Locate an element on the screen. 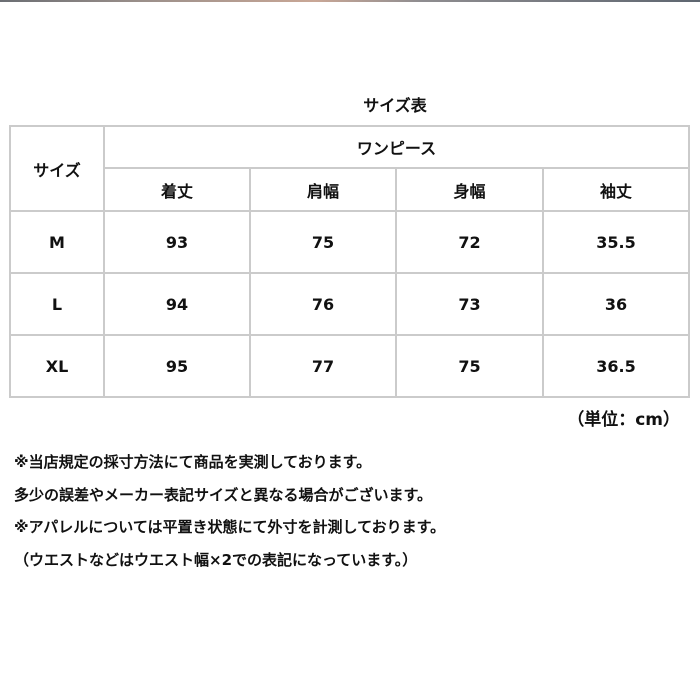  size-header: サイズ is located at coordinates (57, 168).